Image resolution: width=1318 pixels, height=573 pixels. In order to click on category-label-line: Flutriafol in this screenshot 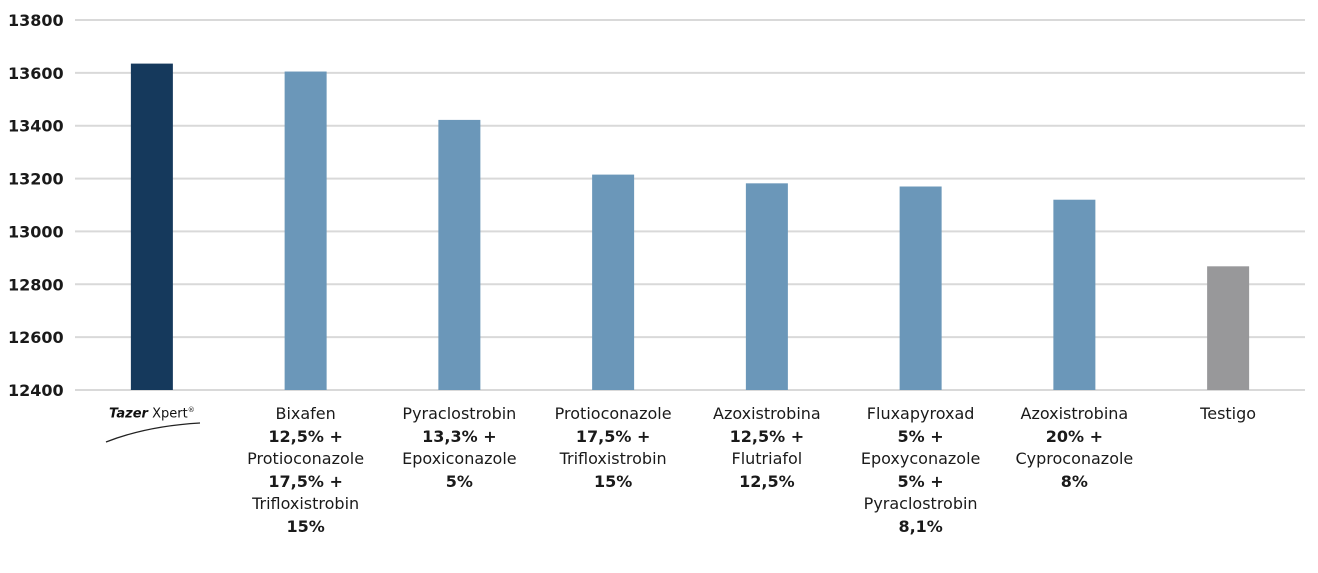, I will do `click(767, 459)`.